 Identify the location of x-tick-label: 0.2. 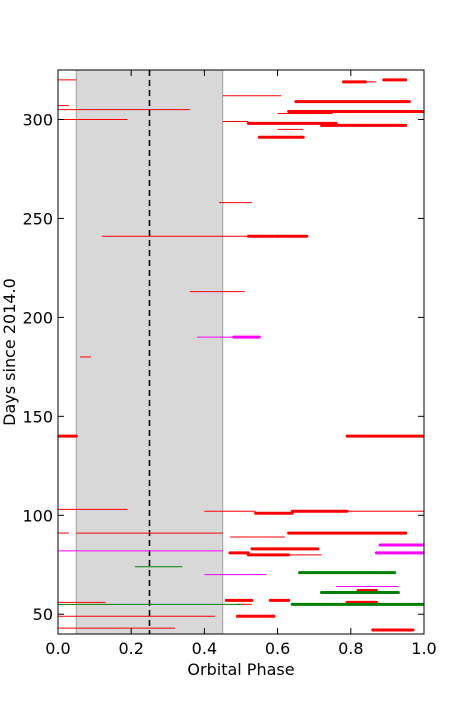
(130, 648).